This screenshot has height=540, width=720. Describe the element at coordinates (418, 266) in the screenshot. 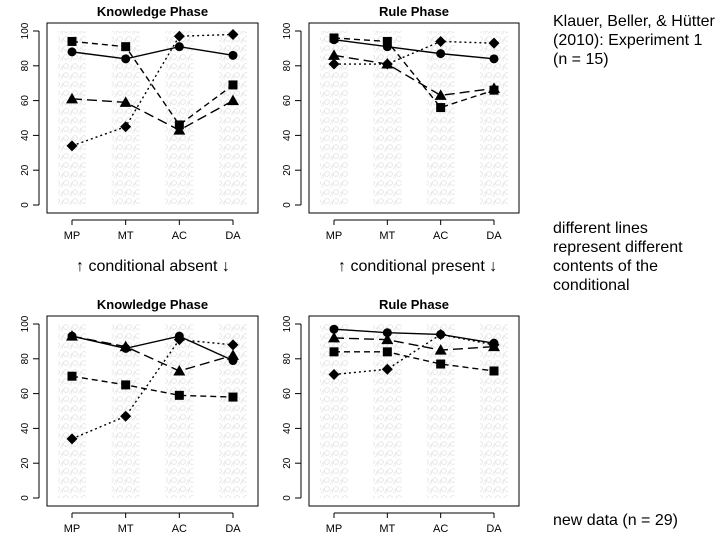

I see `caption-conditional-present: ↑ conditional present ↓` at that location.